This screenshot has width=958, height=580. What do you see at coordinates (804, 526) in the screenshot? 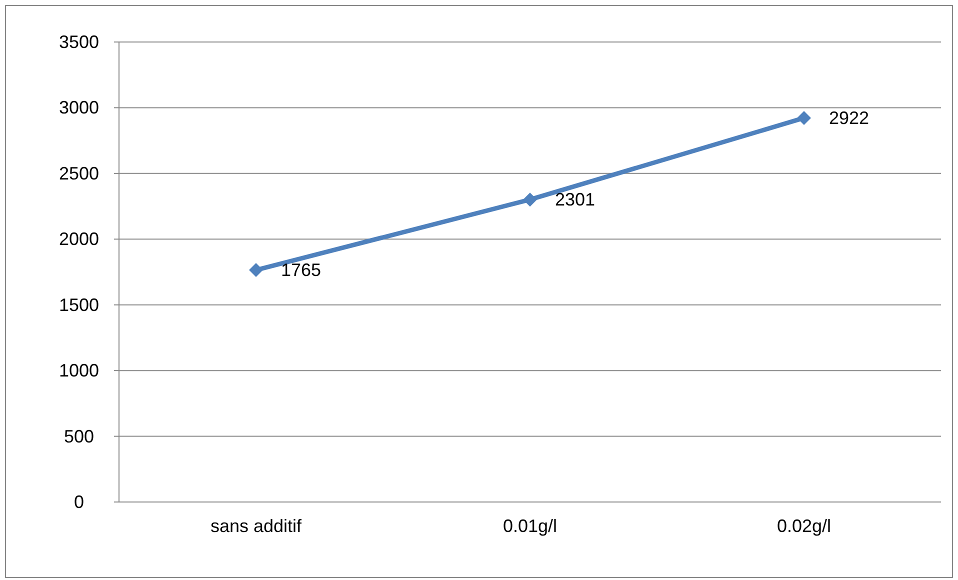
I see `x-tick-label: 0.02g/l` at bounding box center [804, 526].